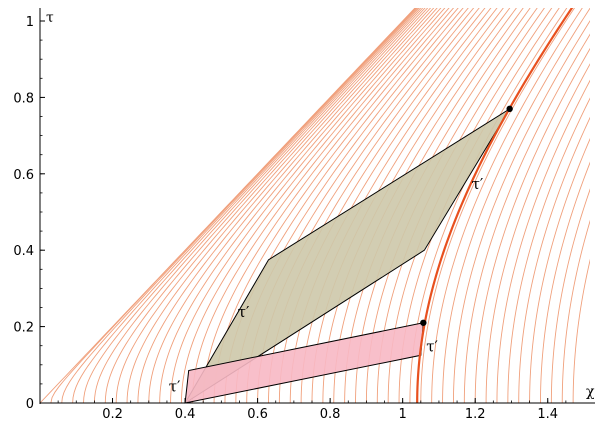 The image size is (597, 422). What do you see at coordinates (466, 215) in the screenshot?
I see `event-points` at bounding box center [466, 215].